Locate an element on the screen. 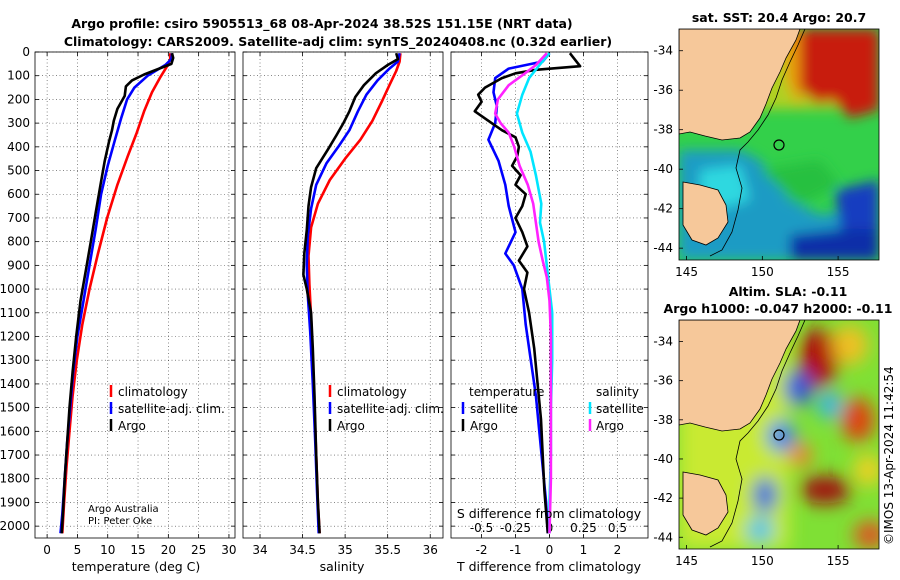 Image resolution: width=900 pixels, height=580 pixels. depth-tick-label: 1800 is located at coordinates (15, 479).